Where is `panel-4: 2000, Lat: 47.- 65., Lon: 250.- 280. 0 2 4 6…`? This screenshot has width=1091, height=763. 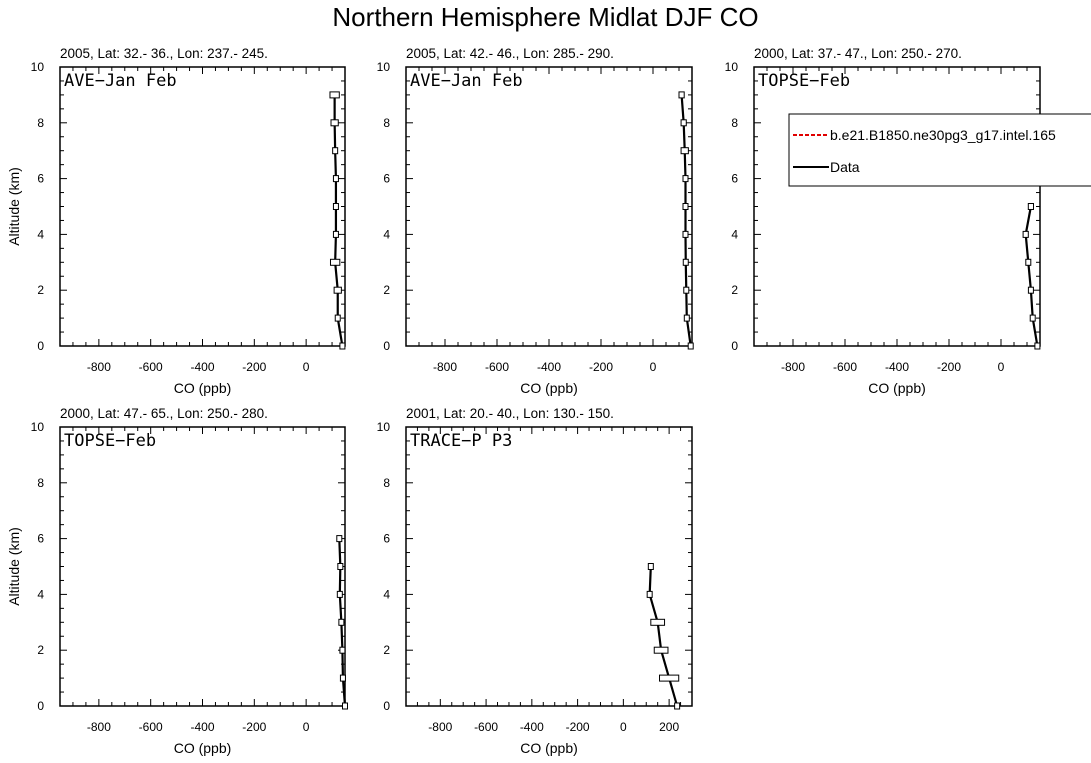 panel-4: 2000, Lat: 47.- 65., Lon: 250.- 280. 0 2 4 6… is located at coordinates (177, 581).